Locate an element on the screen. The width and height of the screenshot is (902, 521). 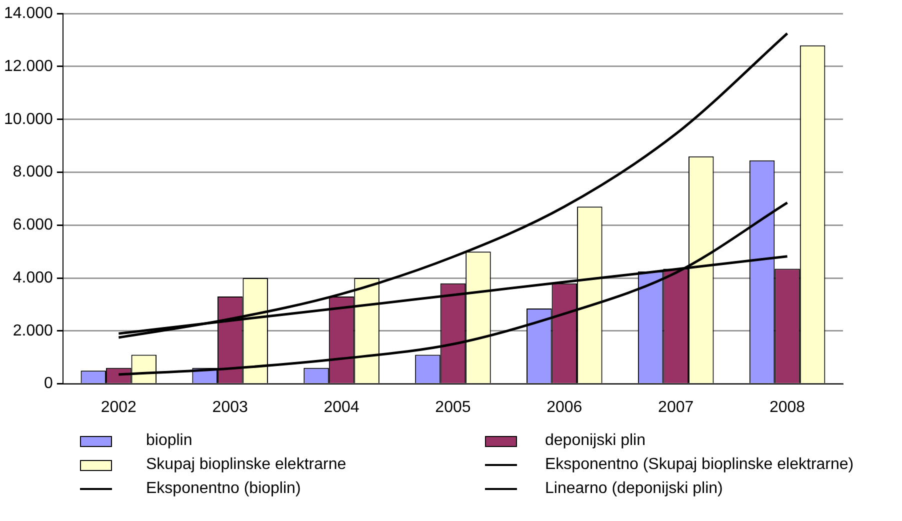
x-tick-label: 2003 is located at coordinates (230, 407).